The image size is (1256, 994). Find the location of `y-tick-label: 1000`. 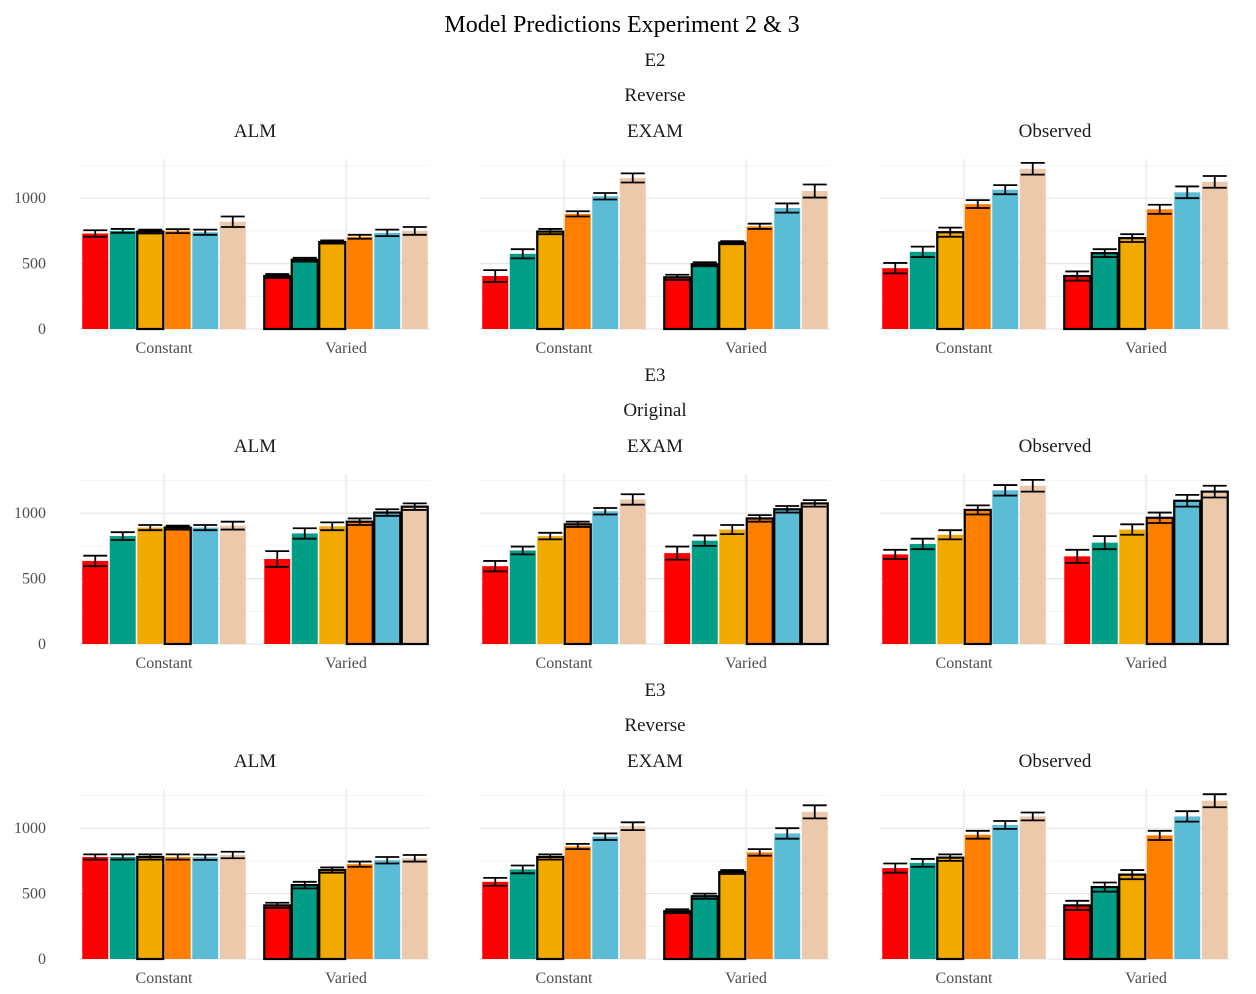

y-tick-label: 1000 is located at coordinates (30, 198).